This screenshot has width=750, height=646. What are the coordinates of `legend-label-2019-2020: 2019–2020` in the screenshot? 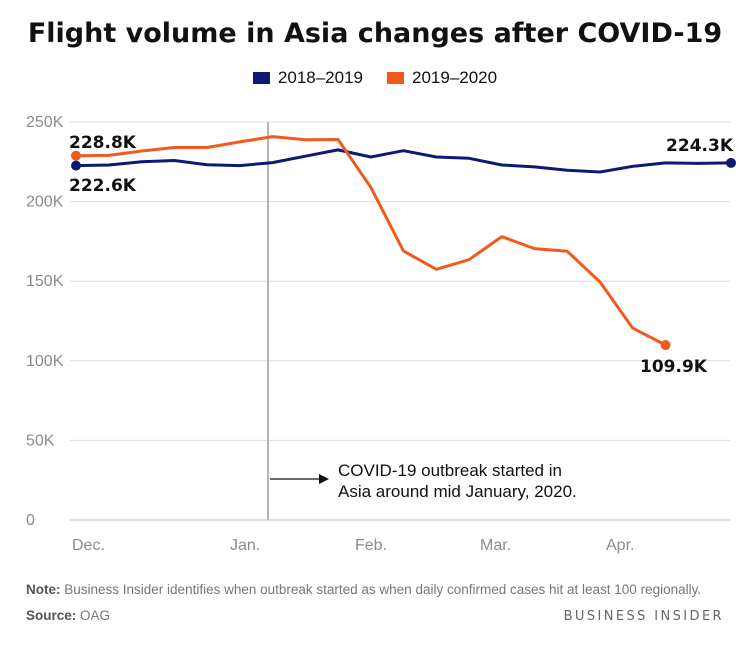 It's located at (455, 77).